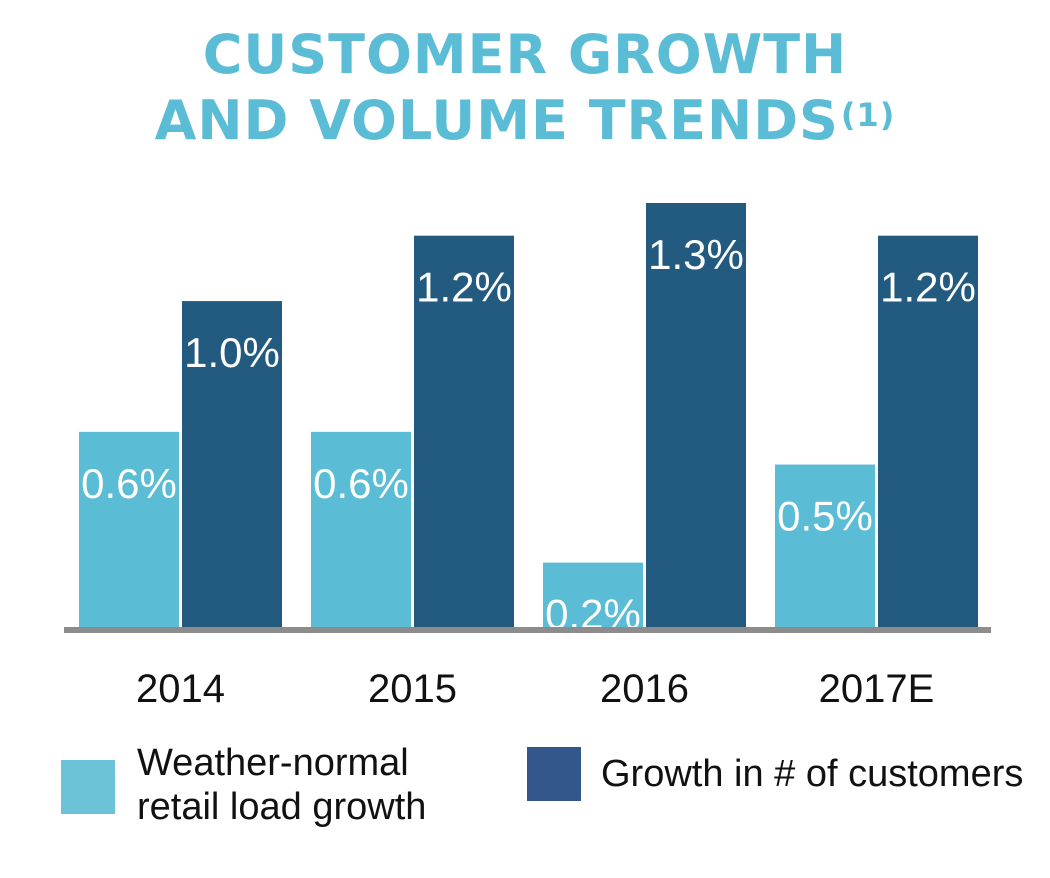 Image resolution: width=1050 pixels, height=878 pixels. I want to click on x-tick-label-2017e: 2017E, so click(877, 689).